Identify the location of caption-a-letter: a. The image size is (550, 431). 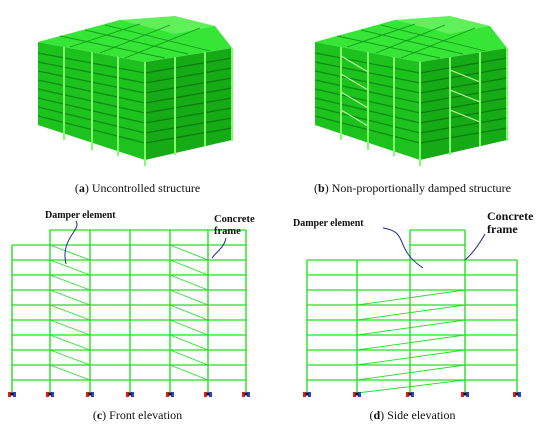
(81, 188).